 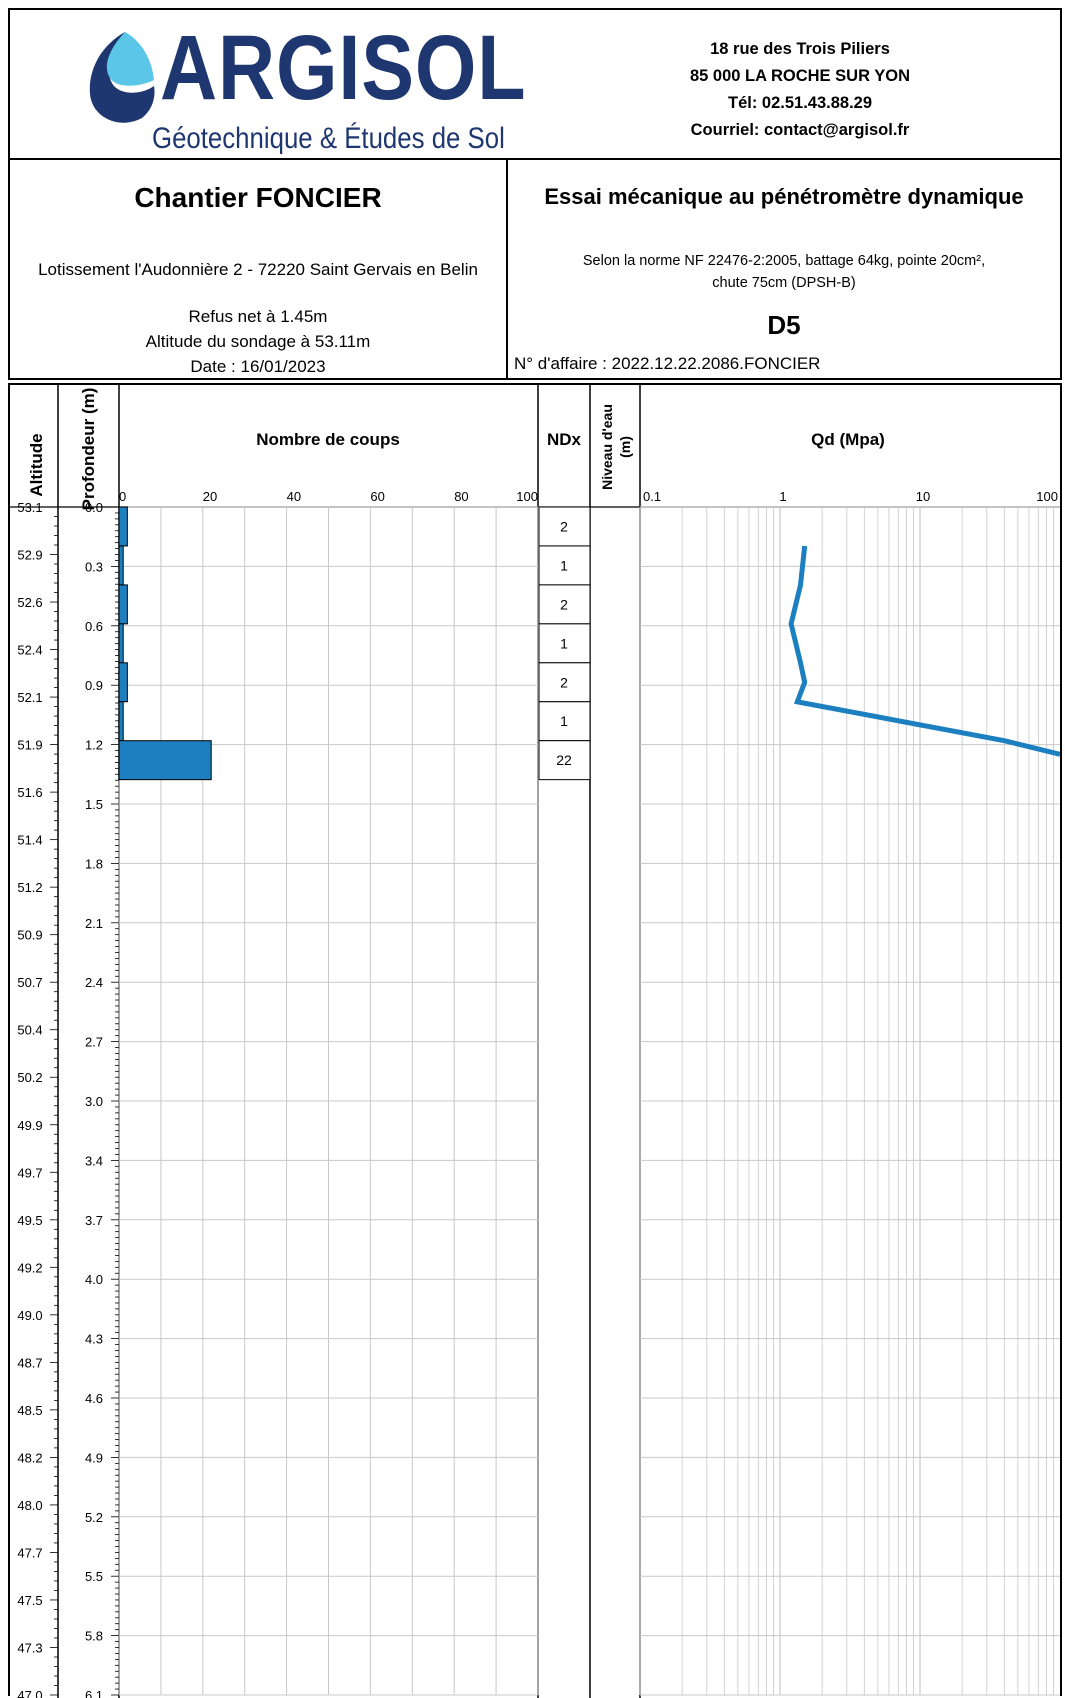 What do you see at coordinates (36, 464) in the screenshot?
I see `col-title-altitude: Altitude` at bounding box center [36, 464].